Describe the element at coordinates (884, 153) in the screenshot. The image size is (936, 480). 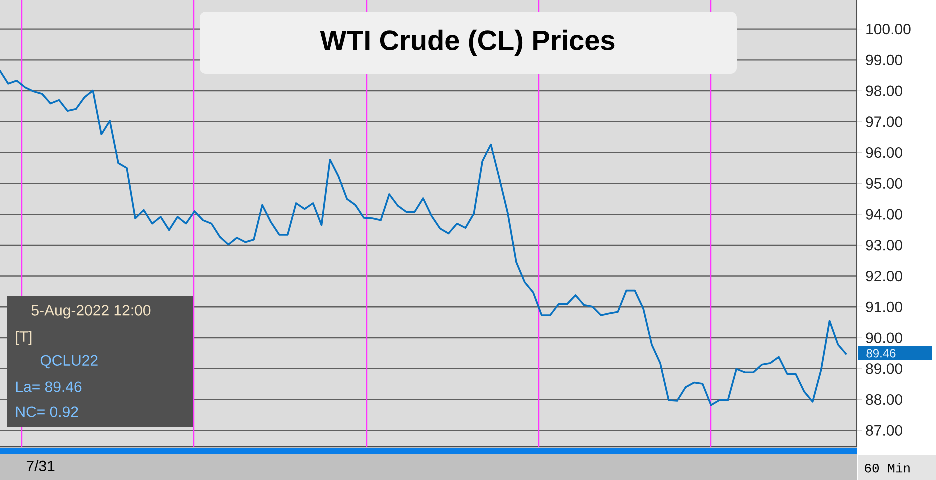
I see `y-tick-label: 96.00` at that location.